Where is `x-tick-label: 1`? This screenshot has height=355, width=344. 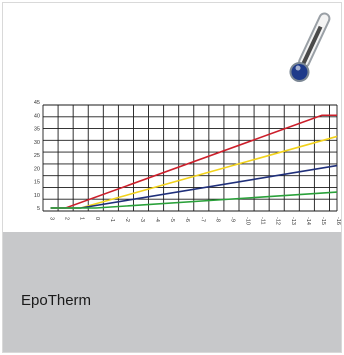
x-tick-label: 1 is located at coordinates (82, 218).